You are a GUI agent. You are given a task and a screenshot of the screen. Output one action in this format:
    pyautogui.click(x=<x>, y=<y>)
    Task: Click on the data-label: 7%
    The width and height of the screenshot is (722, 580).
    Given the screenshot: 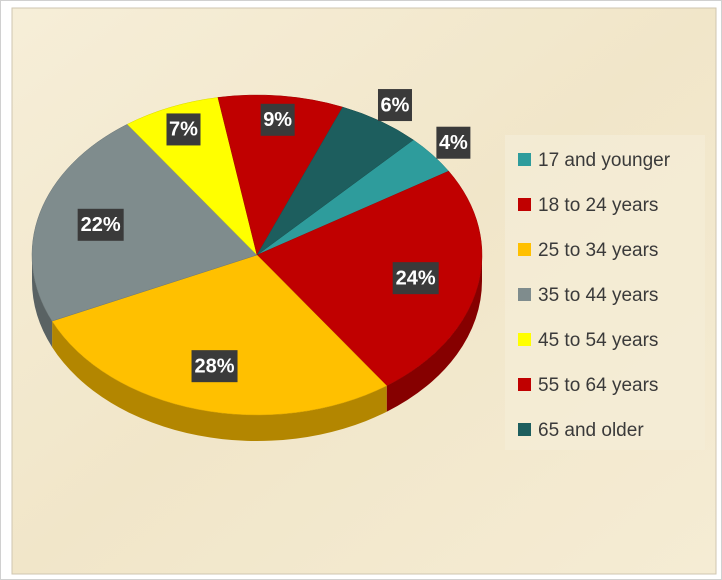 What is the action you would take?
    pyautogui.click(x=183, y=130)
    